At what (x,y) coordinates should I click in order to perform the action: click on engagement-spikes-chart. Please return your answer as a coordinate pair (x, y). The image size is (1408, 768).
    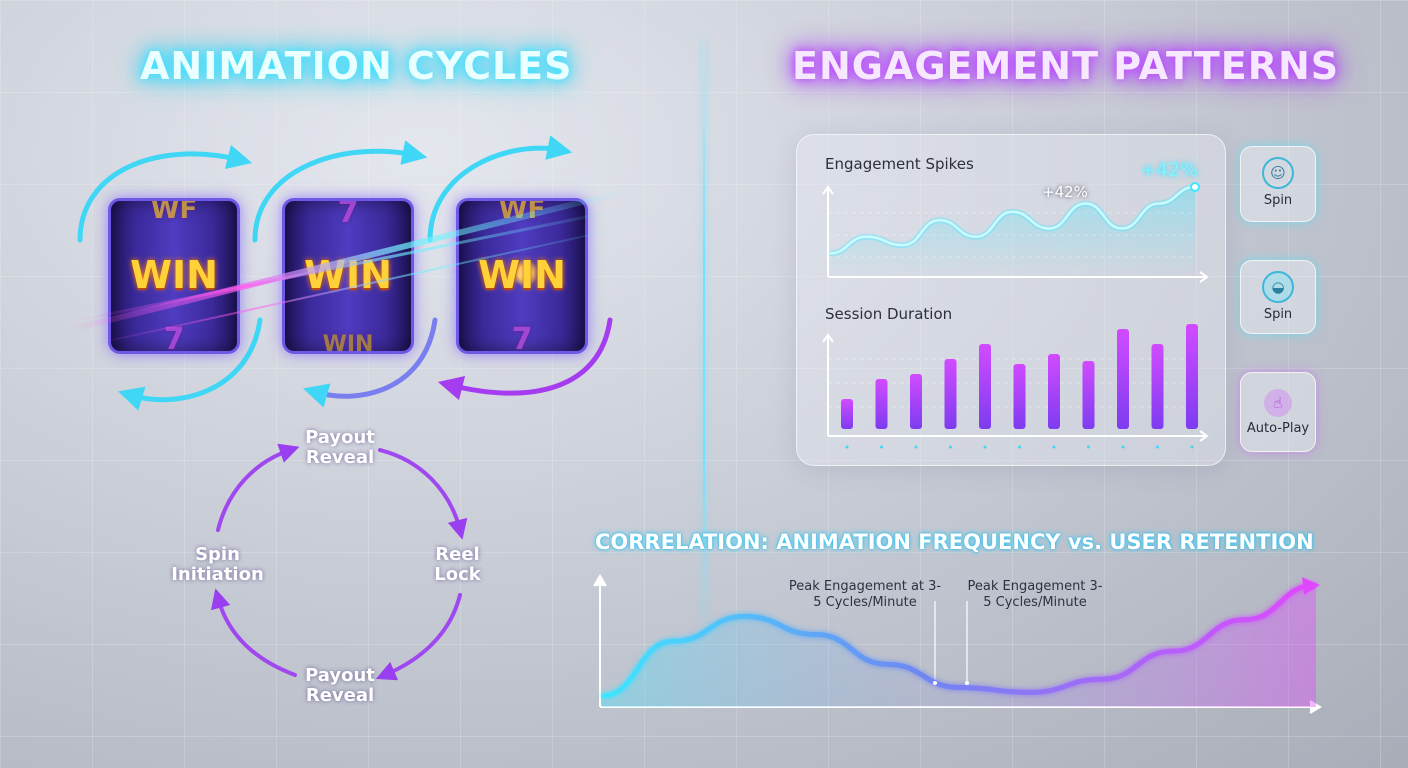
    Looking at the image, I should click on (1015, 232).